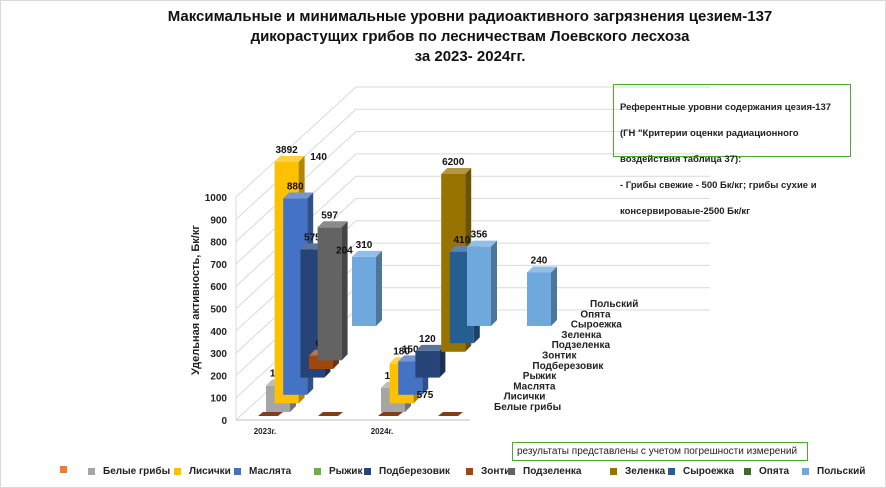  I want to click on legend-item-7: Зонтик, so click(490, 471).